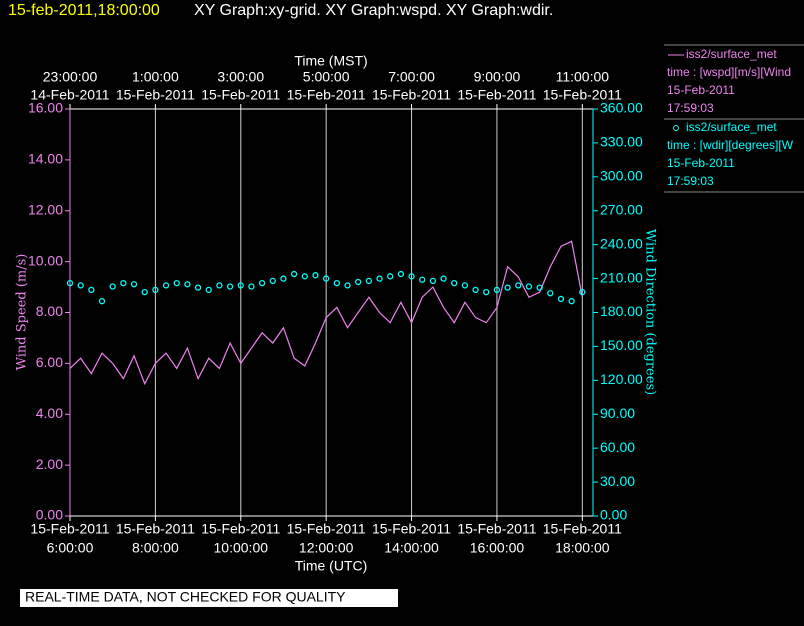 This screenshot has height=626, width=804. Describe the element at coordinates (621, 379) in the screenshot. I see `y2-tick-label: 120.00` at that location.